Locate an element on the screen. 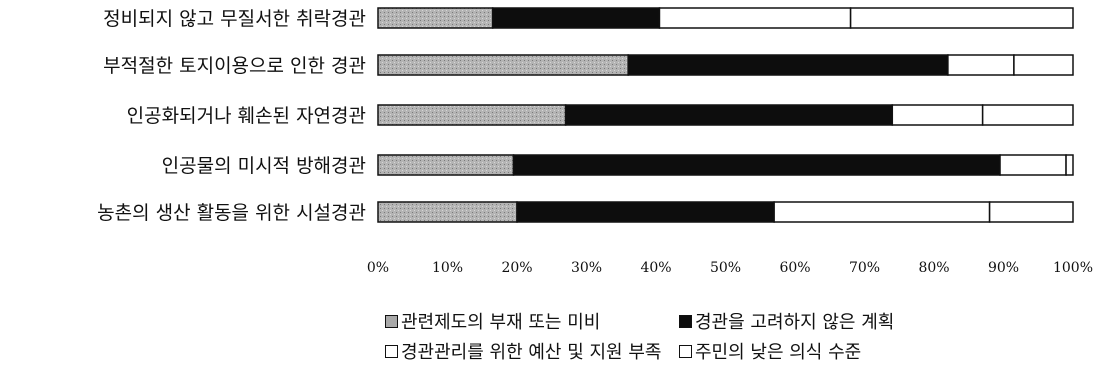  x-tick-label: 0% is located at coordinates (378, 268).